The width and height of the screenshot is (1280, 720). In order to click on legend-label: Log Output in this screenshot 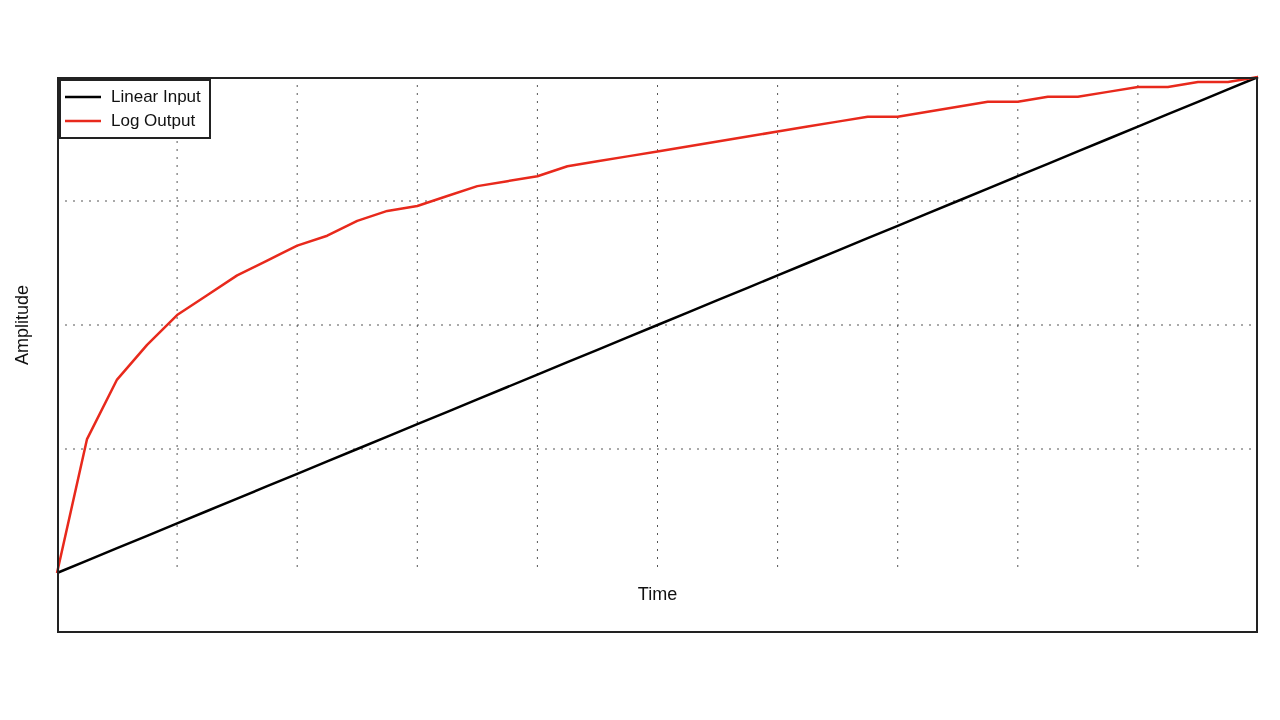, I will do `click(153, 121)`.